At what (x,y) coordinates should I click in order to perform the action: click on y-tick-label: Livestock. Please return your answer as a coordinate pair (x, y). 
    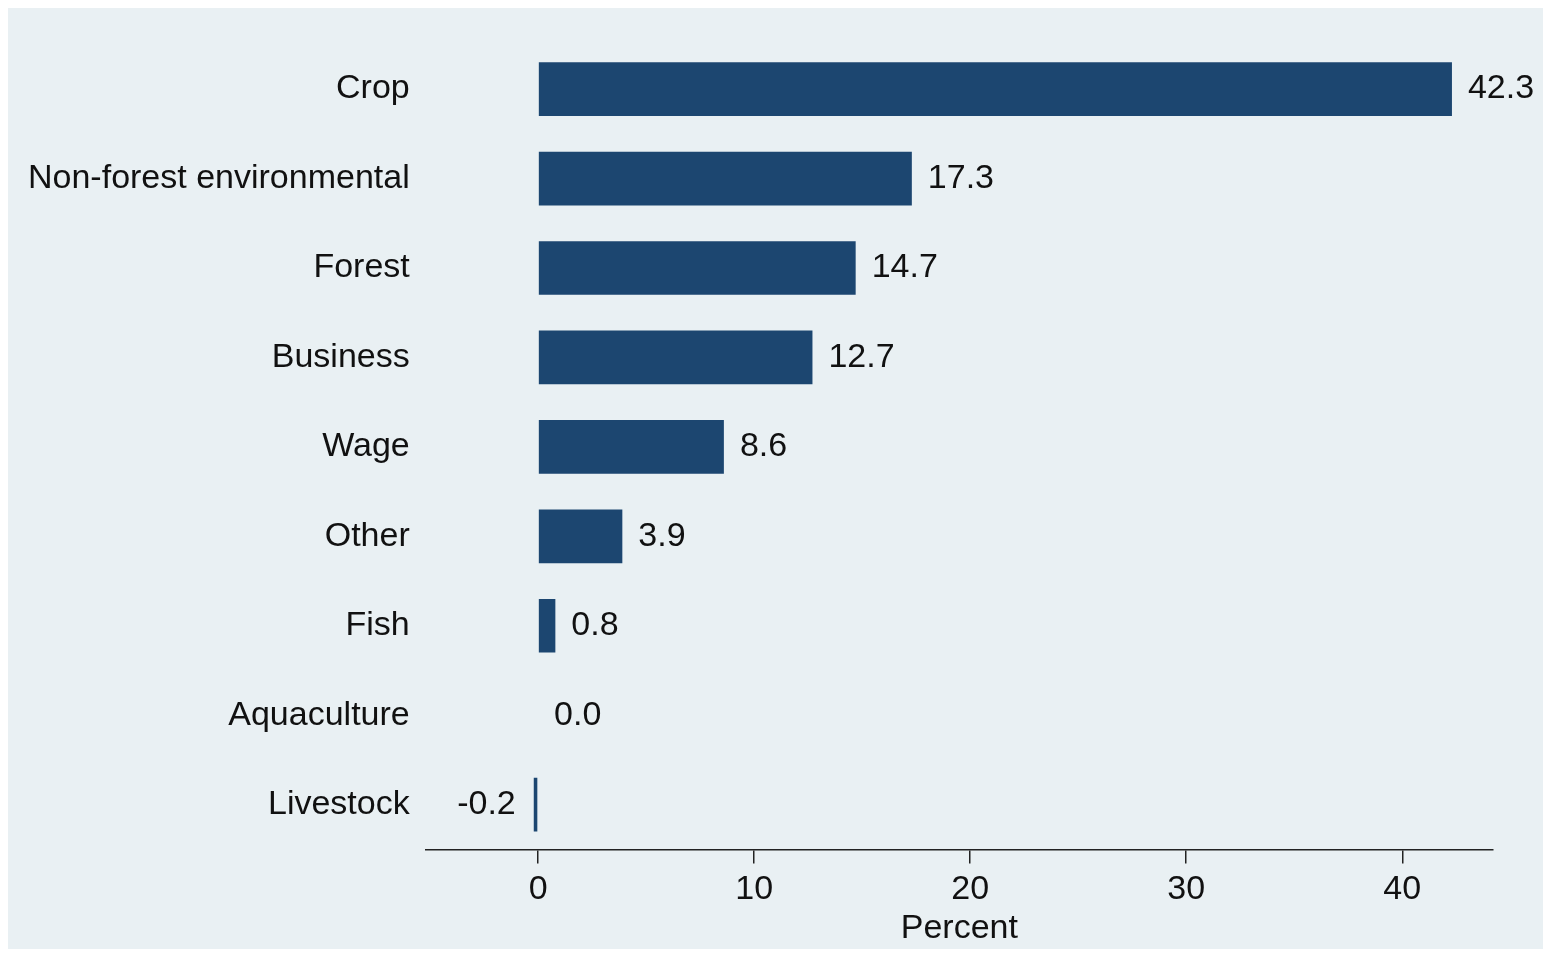
    Looking at the image, I should click on (339, 802).